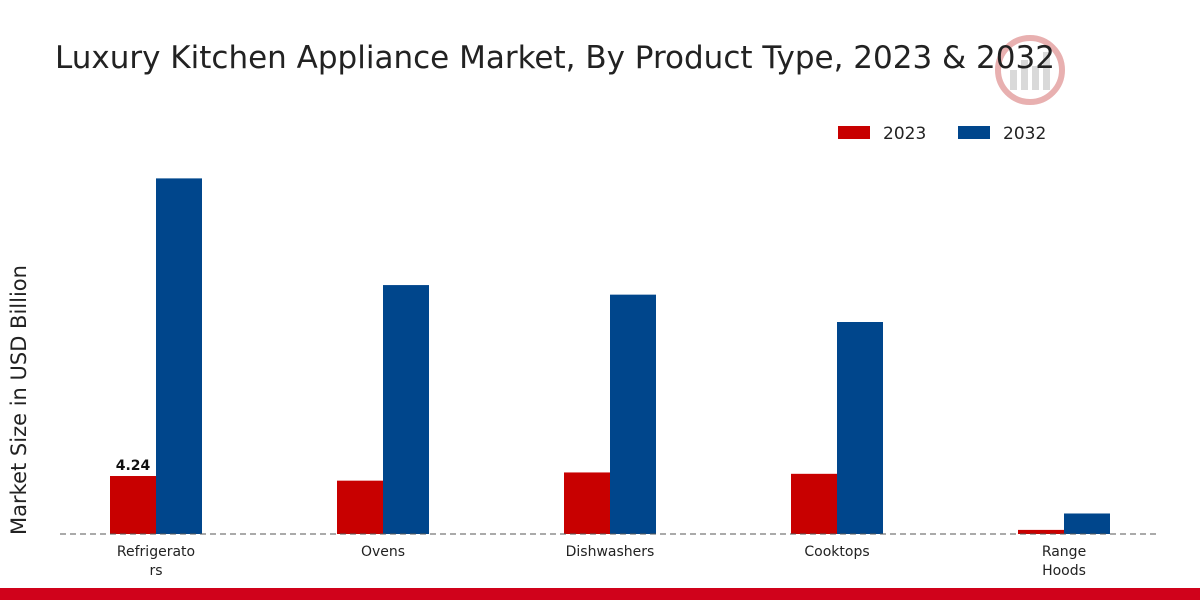  What do you see at coordinates (974, 132) in the screenshot?
I see `legend-swatch-2032` at bounding box center [974, 132].